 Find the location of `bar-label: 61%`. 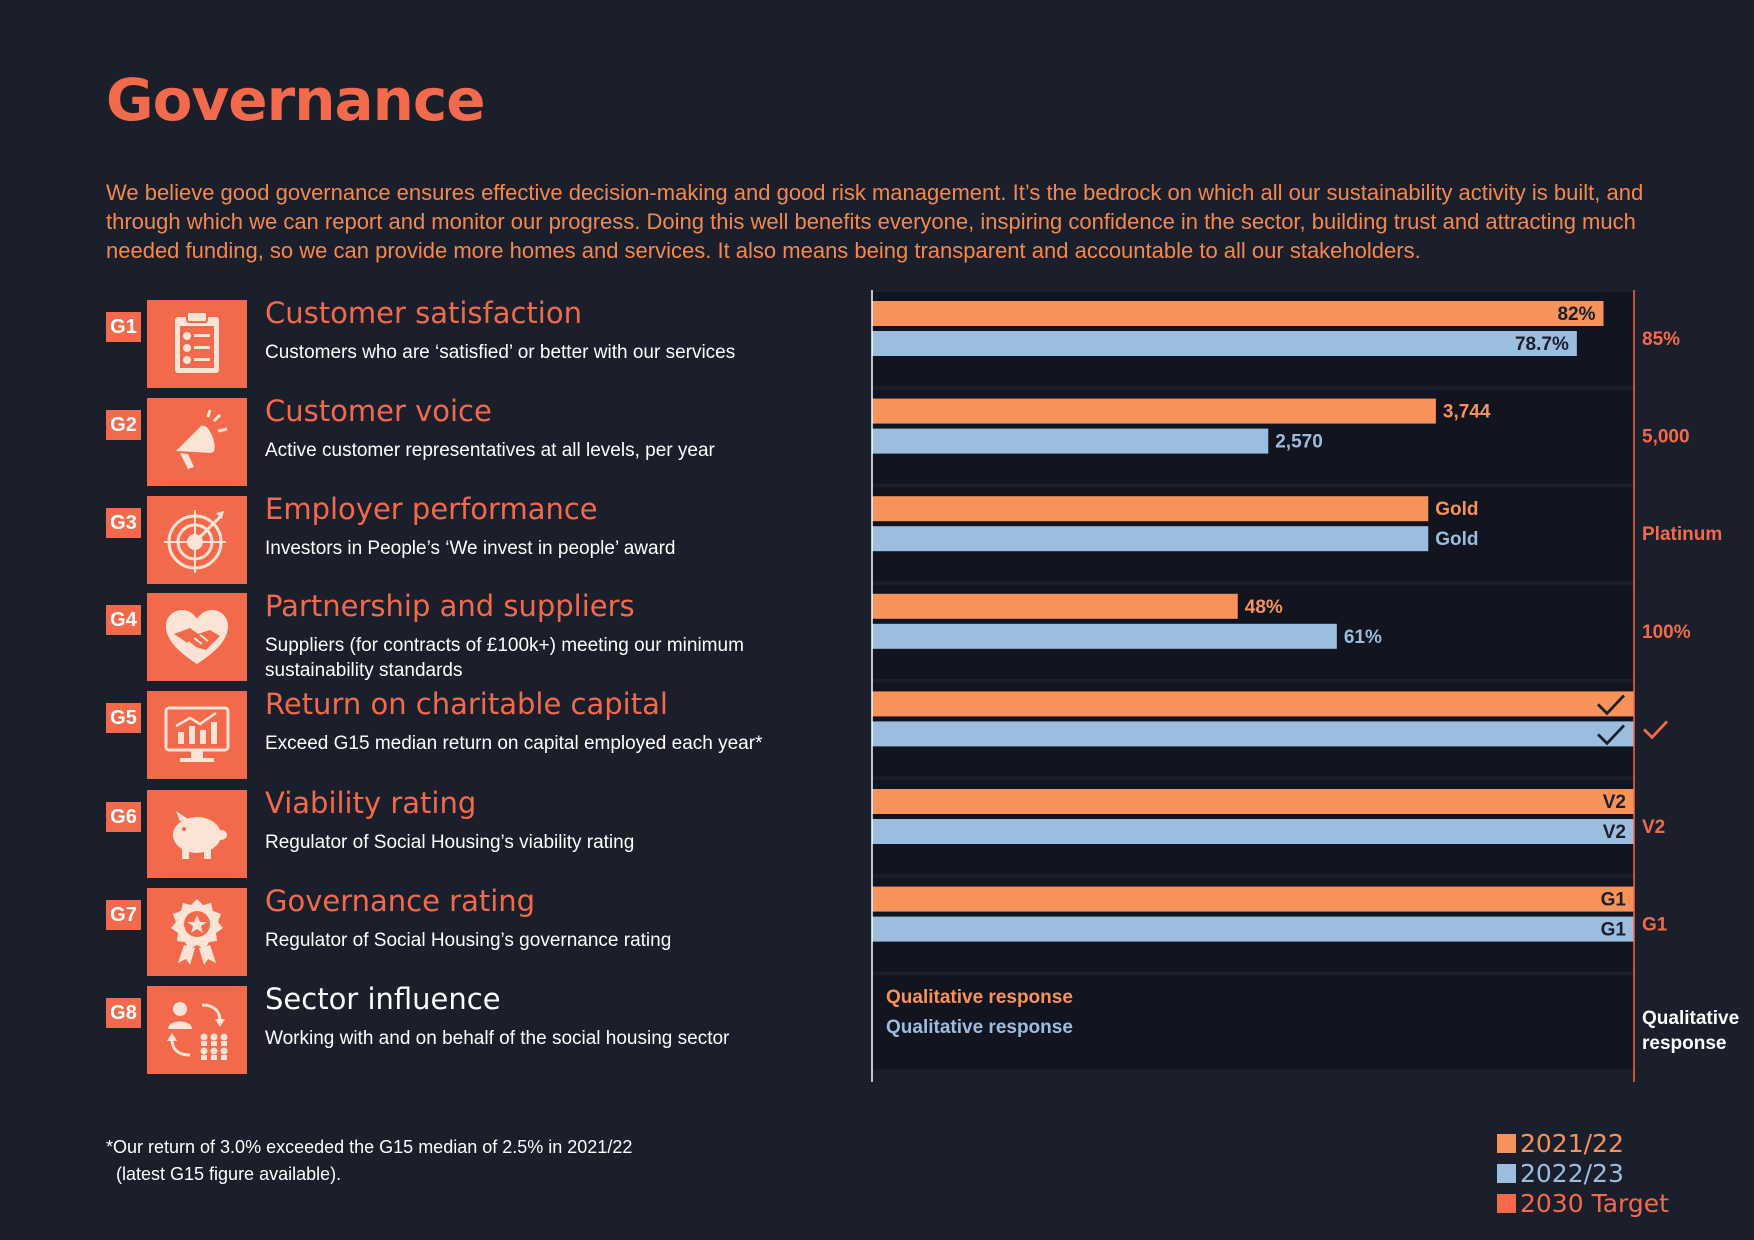

bar-label: 61% is located at coordinates (1363, 637).